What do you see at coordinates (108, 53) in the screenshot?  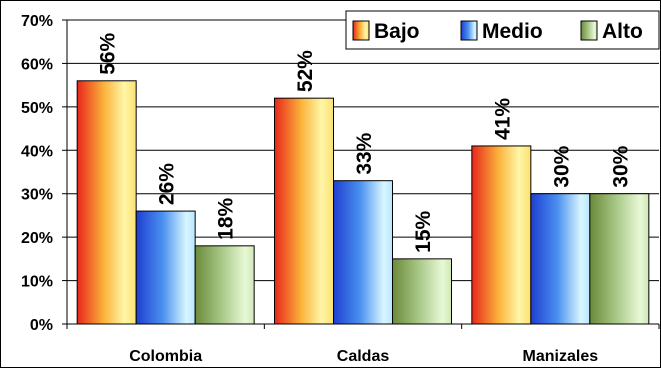 I see `data-label: 56%` at bounding box center [108, 53].